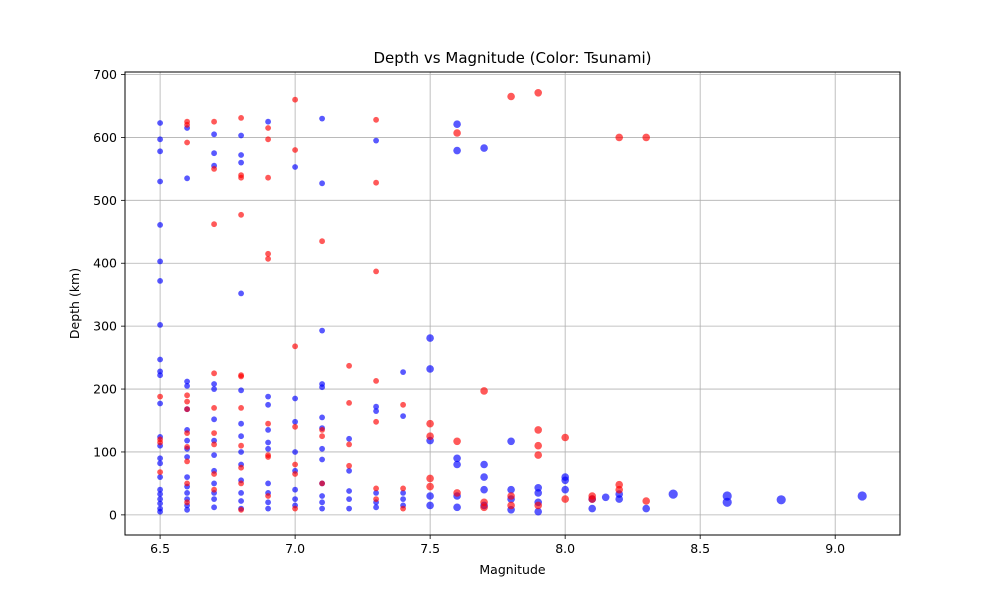 Image resolution: width=1000 pixels, height=600 pixels. I want to click on y-tick-label: 0, so click(113, 514).